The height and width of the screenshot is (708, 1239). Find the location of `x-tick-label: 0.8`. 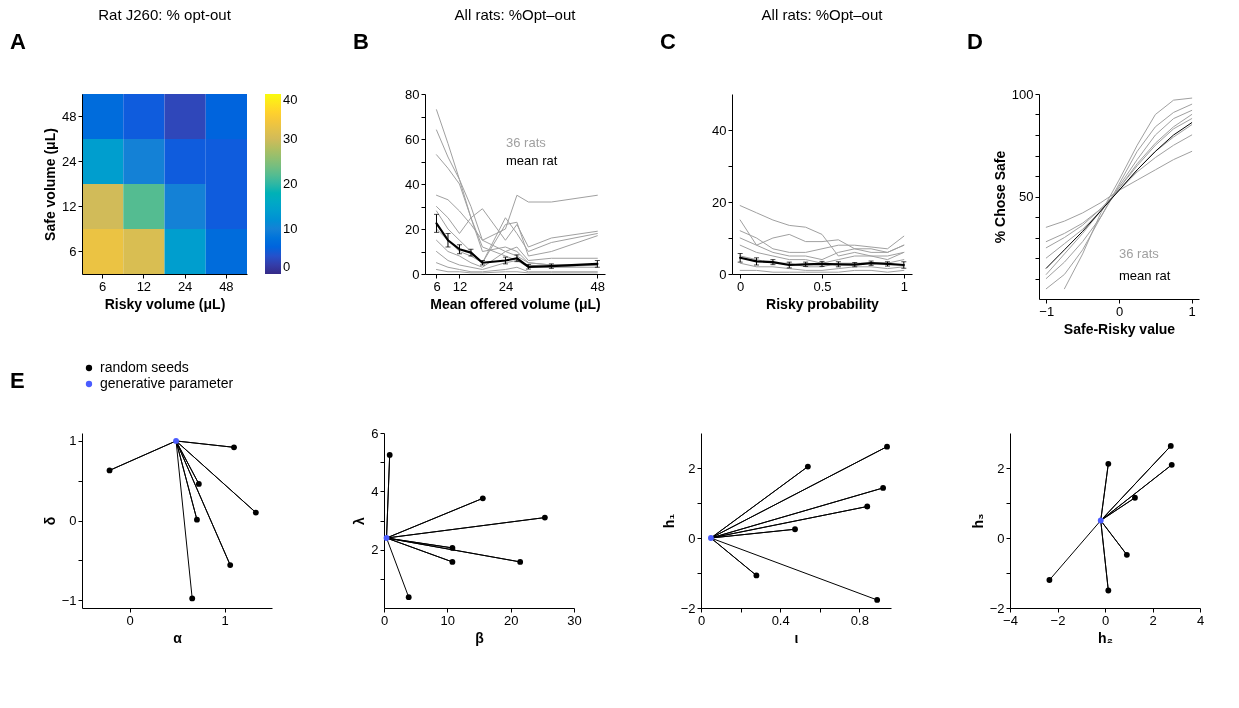

x-tick-label: 0.8 is located at coordinates (859, 620).